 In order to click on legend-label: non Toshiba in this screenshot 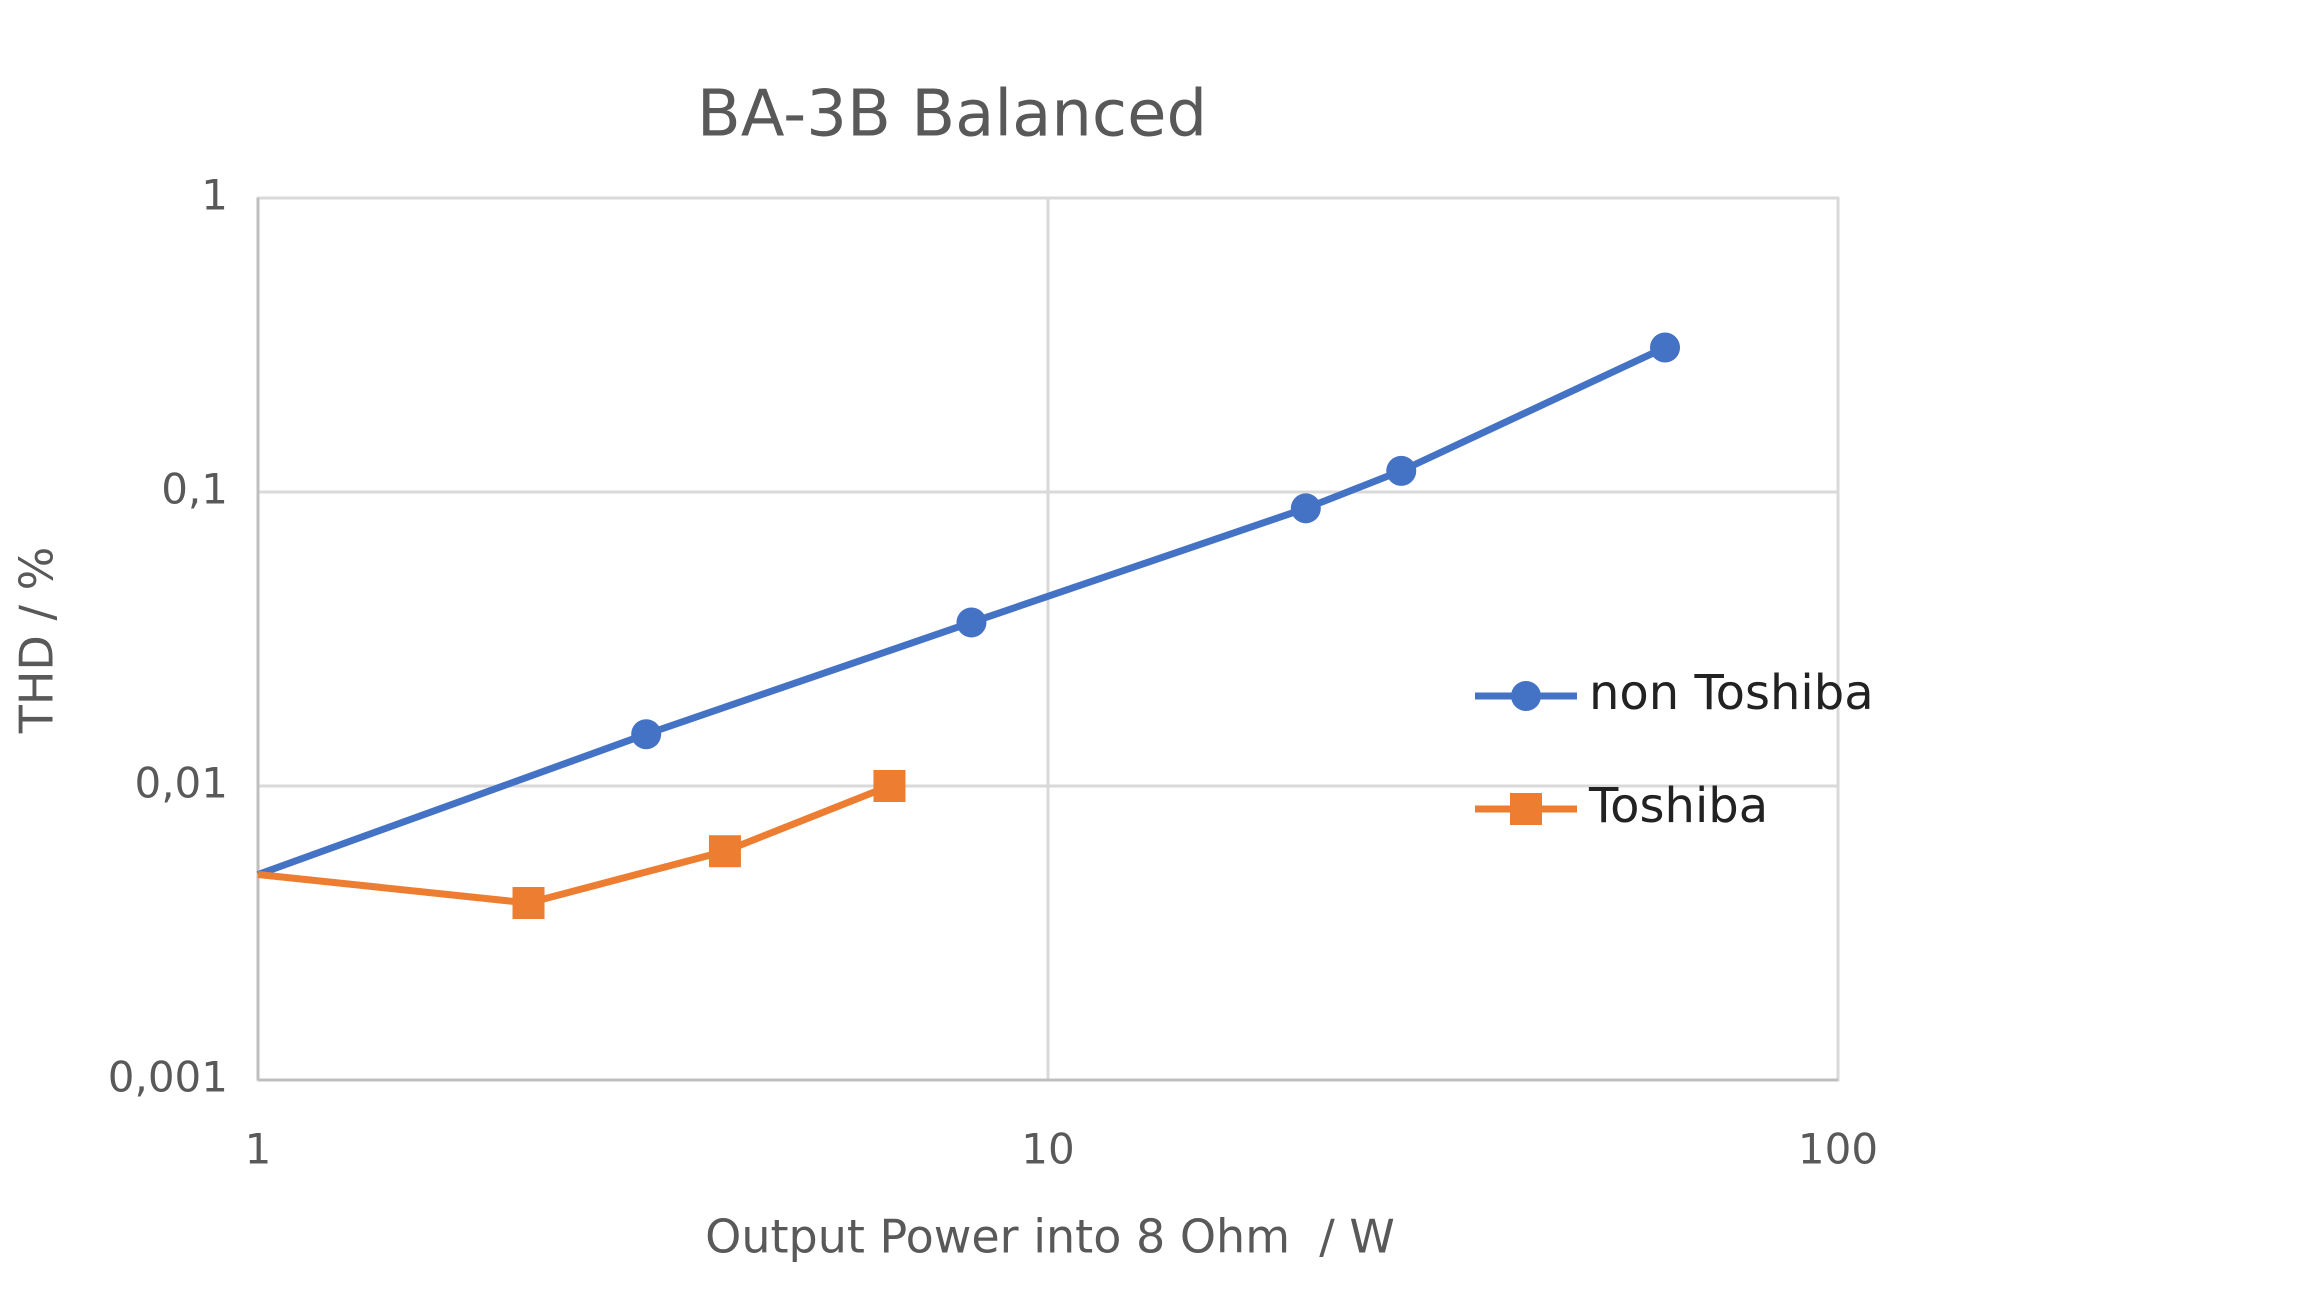, I will do `click(1731, 693)`.